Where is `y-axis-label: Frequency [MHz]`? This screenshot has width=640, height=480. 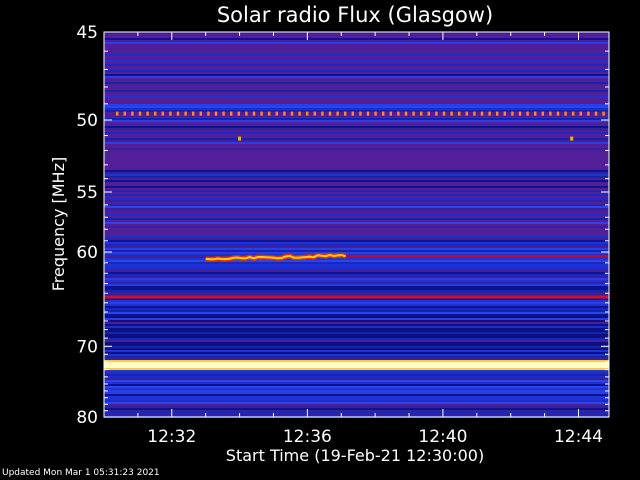 y-axis-label: Frequency [MHz] is located at coordinates (58, 224).